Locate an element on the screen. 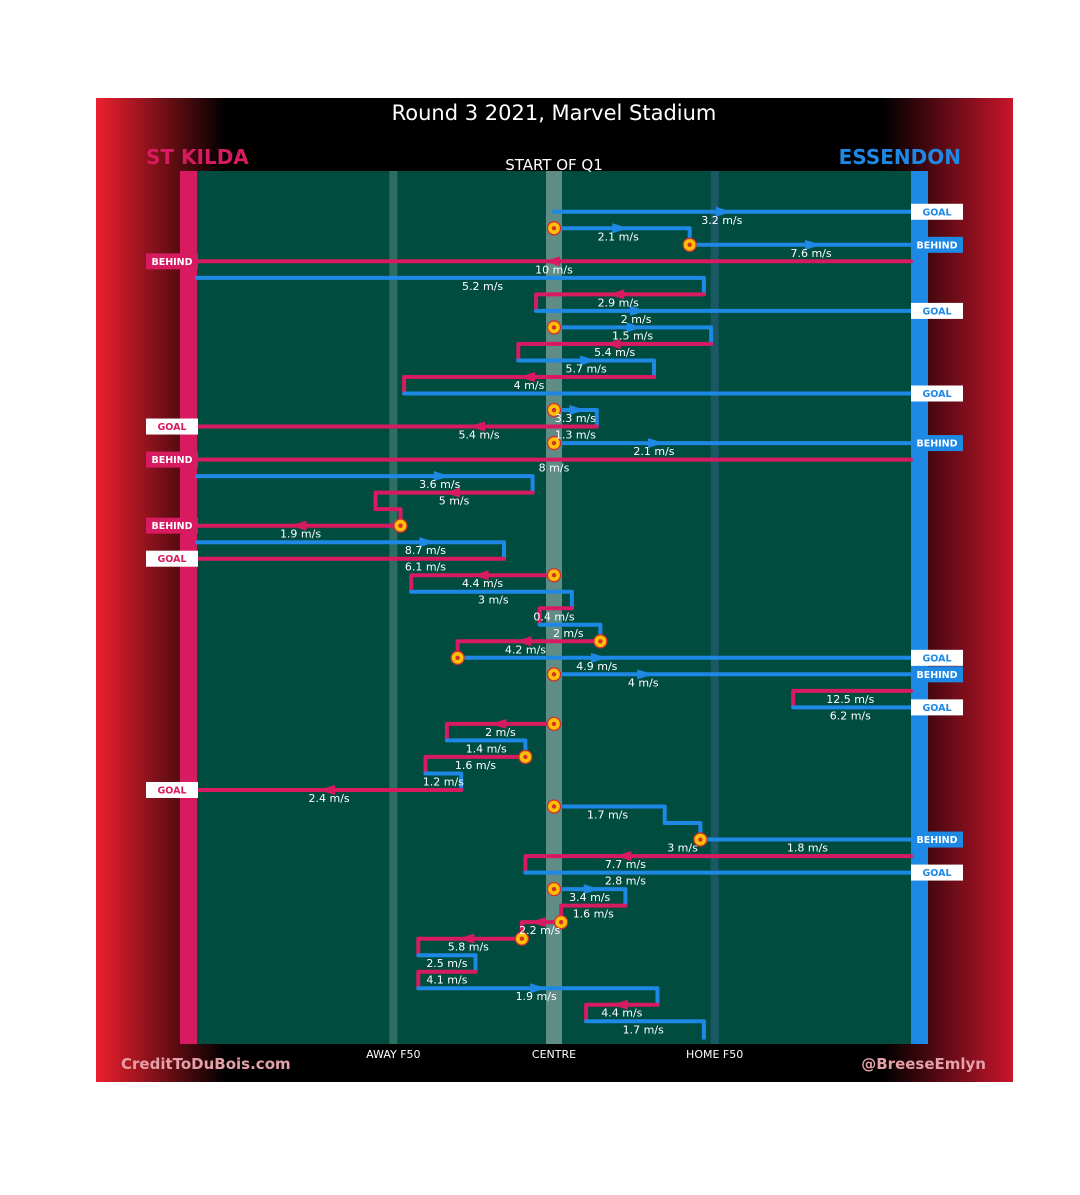  speed-label: 7.7 m/s is located at coordinates (625, 864).